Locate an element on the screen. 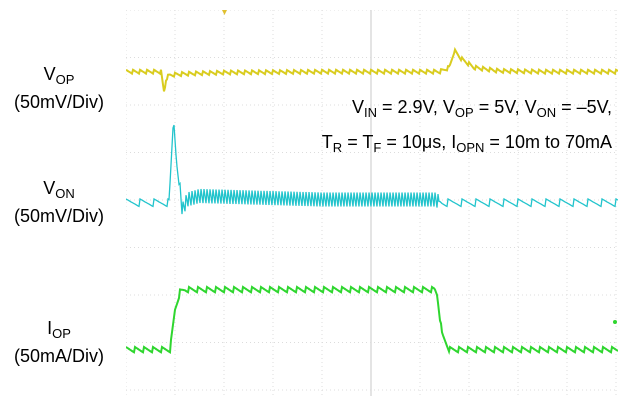  trace-iop is located at coordinates (372, 320).